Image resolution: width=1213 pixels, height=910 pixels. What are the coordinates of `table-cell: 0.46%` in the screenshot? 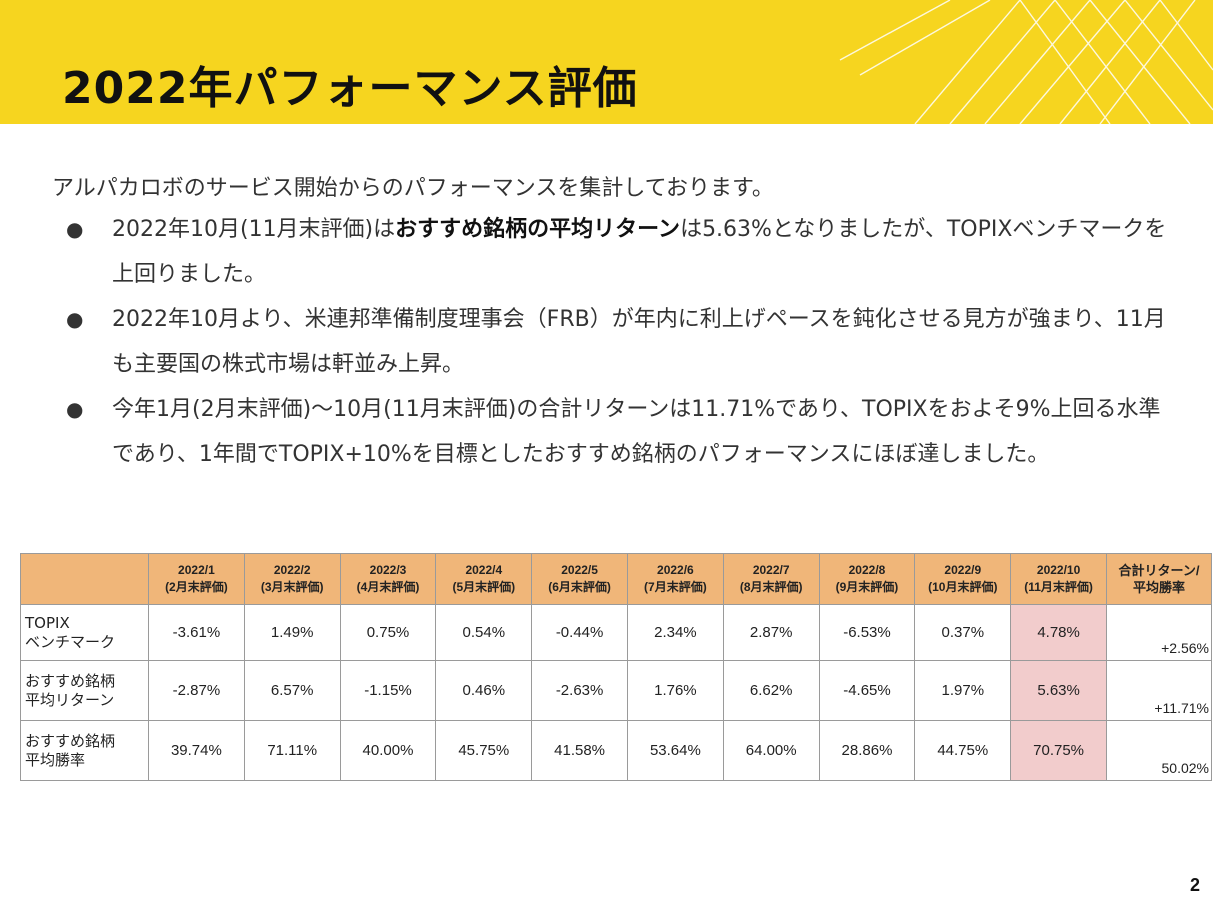 It's located at (484, 690).